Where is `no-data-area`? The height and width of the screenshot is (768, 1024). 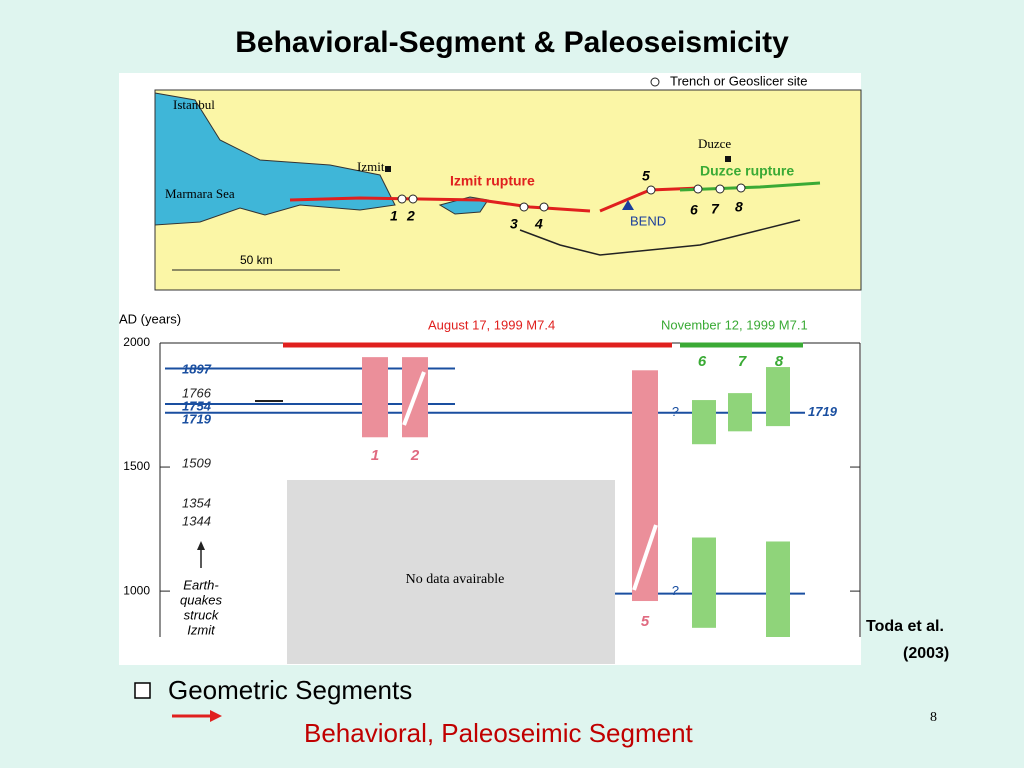 no-data-area is located at coordinates (451, 572).